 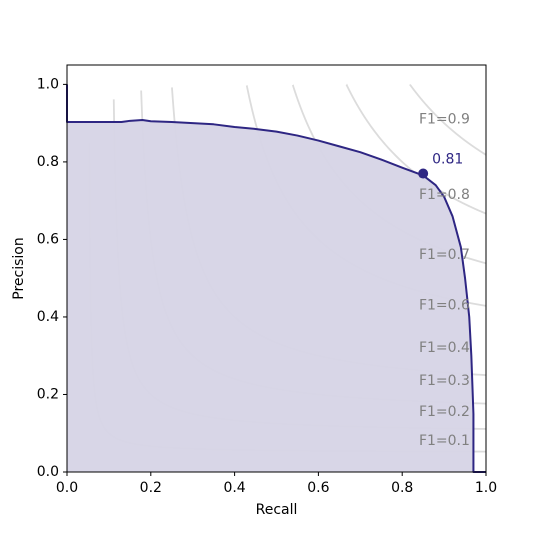 What do you see at coordinates (444, 412) in the screenshot?
I see `iso-f1-label-0-2: F1=0.2` at bounding box center [444, 412].